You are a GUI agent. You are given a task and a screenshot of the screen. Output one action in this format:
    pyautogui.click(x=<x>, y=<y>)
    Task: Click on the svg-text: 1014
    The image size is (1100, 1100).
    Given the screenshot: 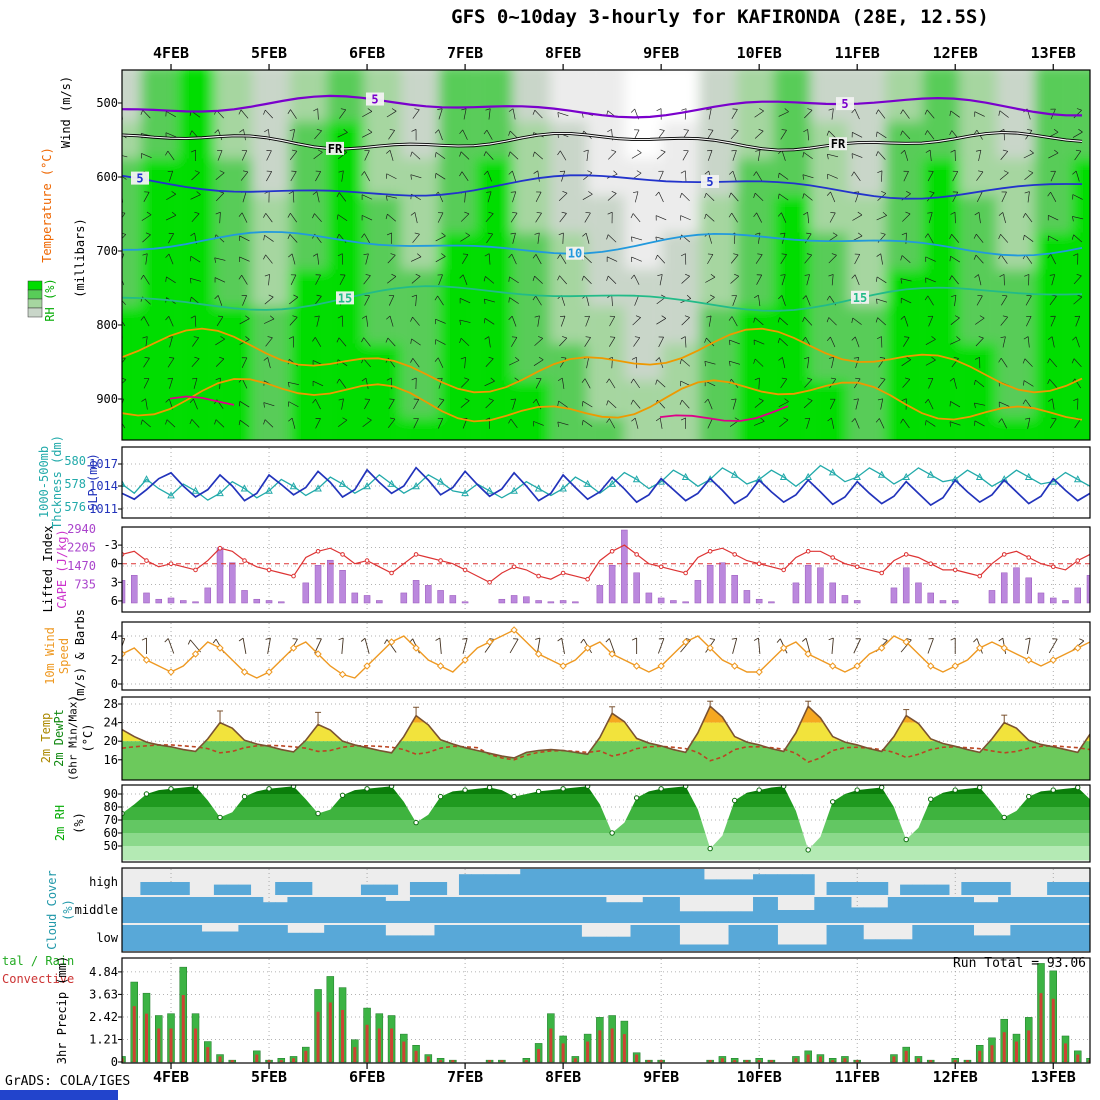 What is the action you would take?
    pyautogui.click(x=103, y=486)
    